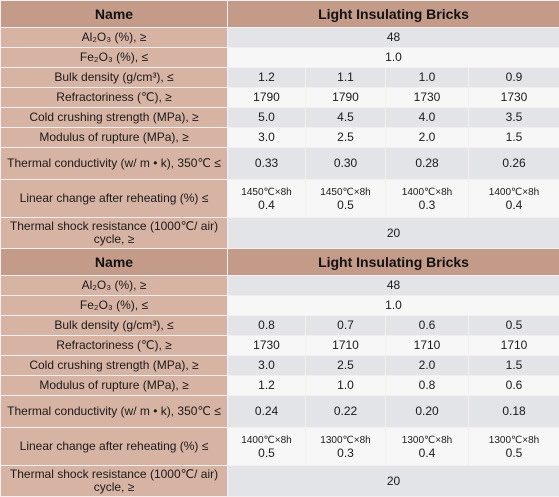  I want to click on value-cell: 5.0, so click(267, 118).